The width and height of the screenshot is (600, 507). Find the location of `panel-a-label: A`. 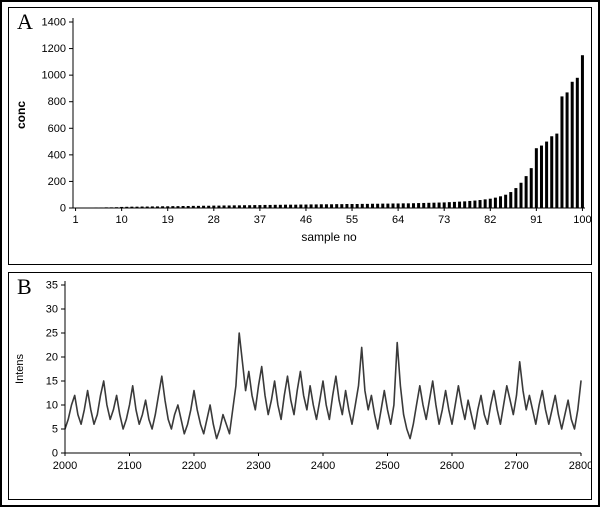

panel-a-label: A is located at coordinates (25, 21).